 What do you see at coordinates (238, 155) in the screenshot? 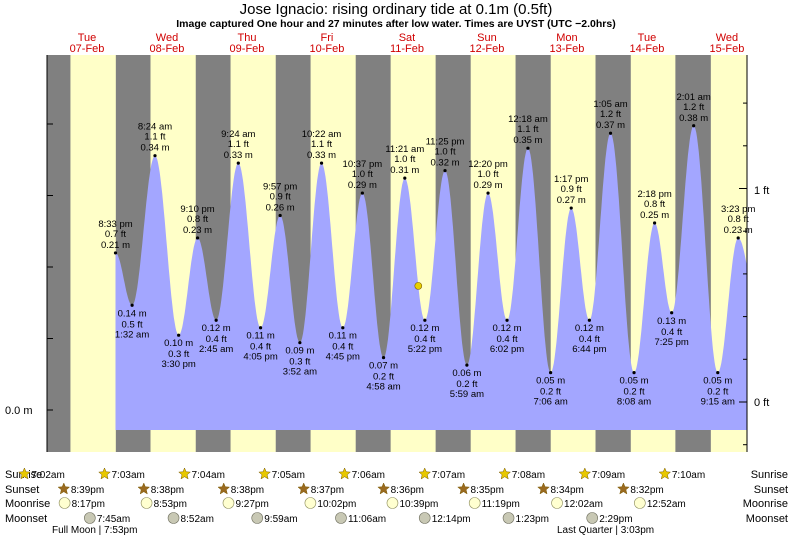
I see `high-tide-meters: 0.33 m` at bounding box center [238, 155].